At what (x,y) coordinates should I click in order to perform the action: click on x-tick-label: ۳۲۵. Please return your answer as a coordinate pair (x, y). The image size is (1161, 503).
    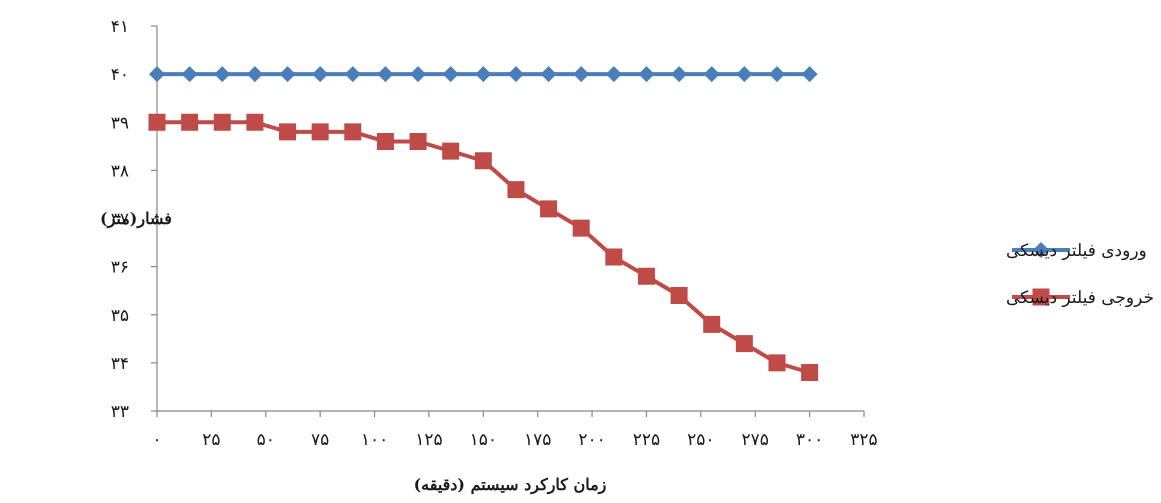
    Looking at the image, I should click on (863, 440).